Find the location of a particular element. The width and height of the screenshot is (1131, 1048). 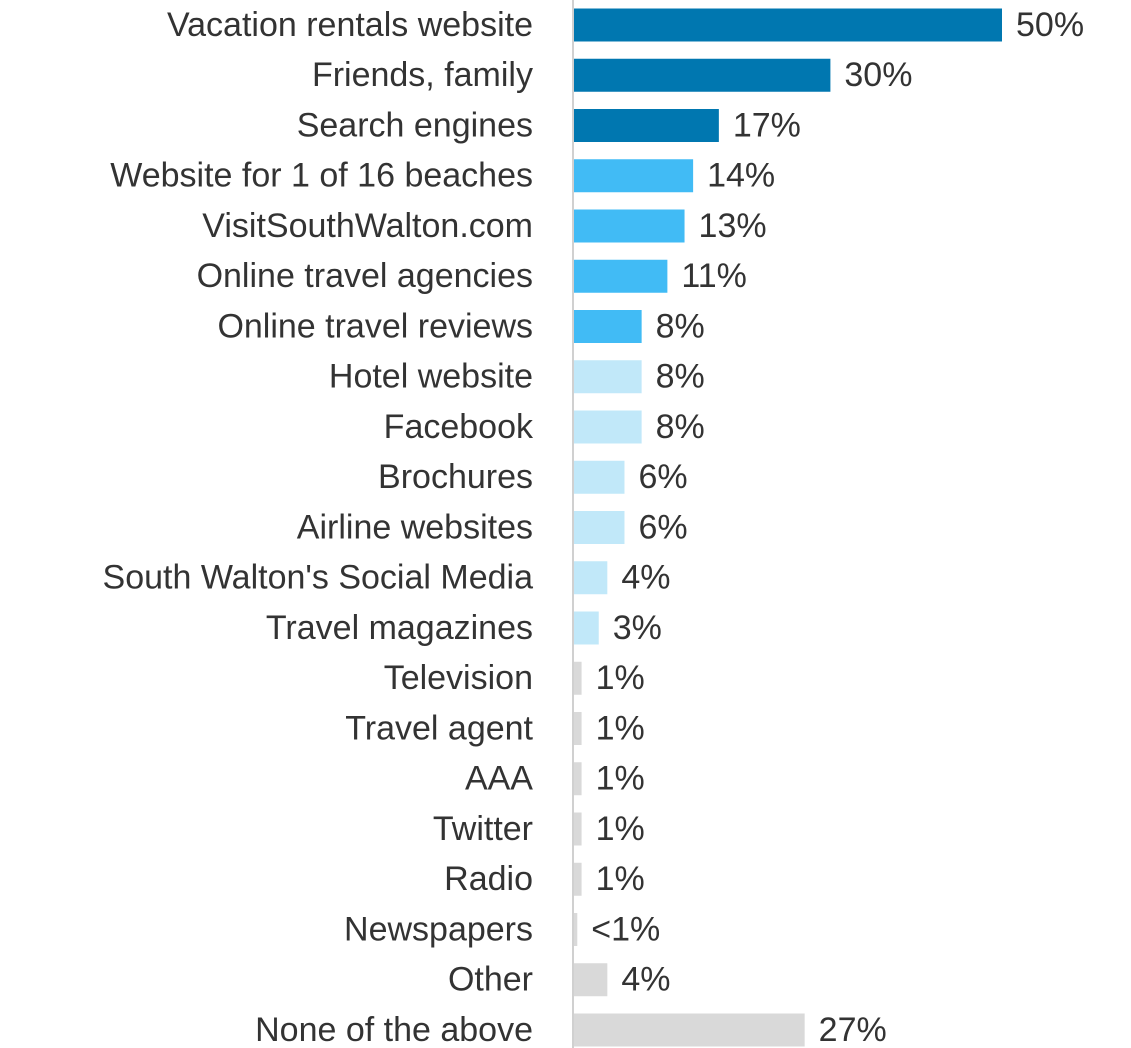

value-label: 14% is located at coordinates (741, 176).